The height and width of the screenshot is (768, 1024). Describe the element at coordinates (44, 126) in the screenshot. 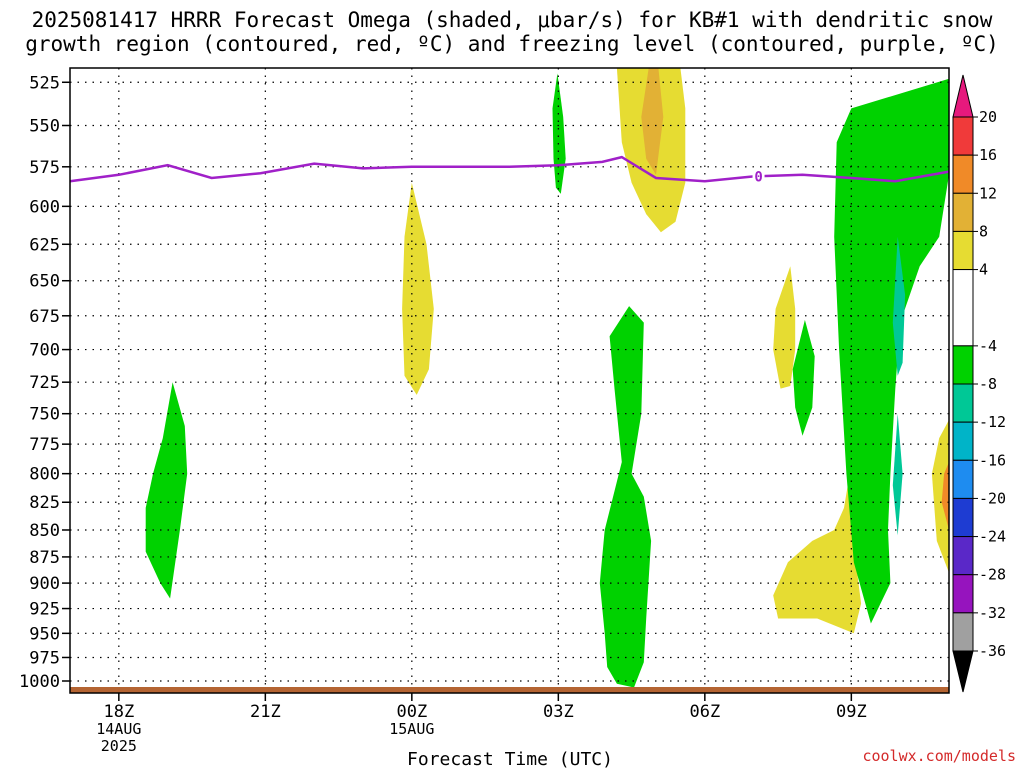

I see `y-tick-label-550: 550` at that location.